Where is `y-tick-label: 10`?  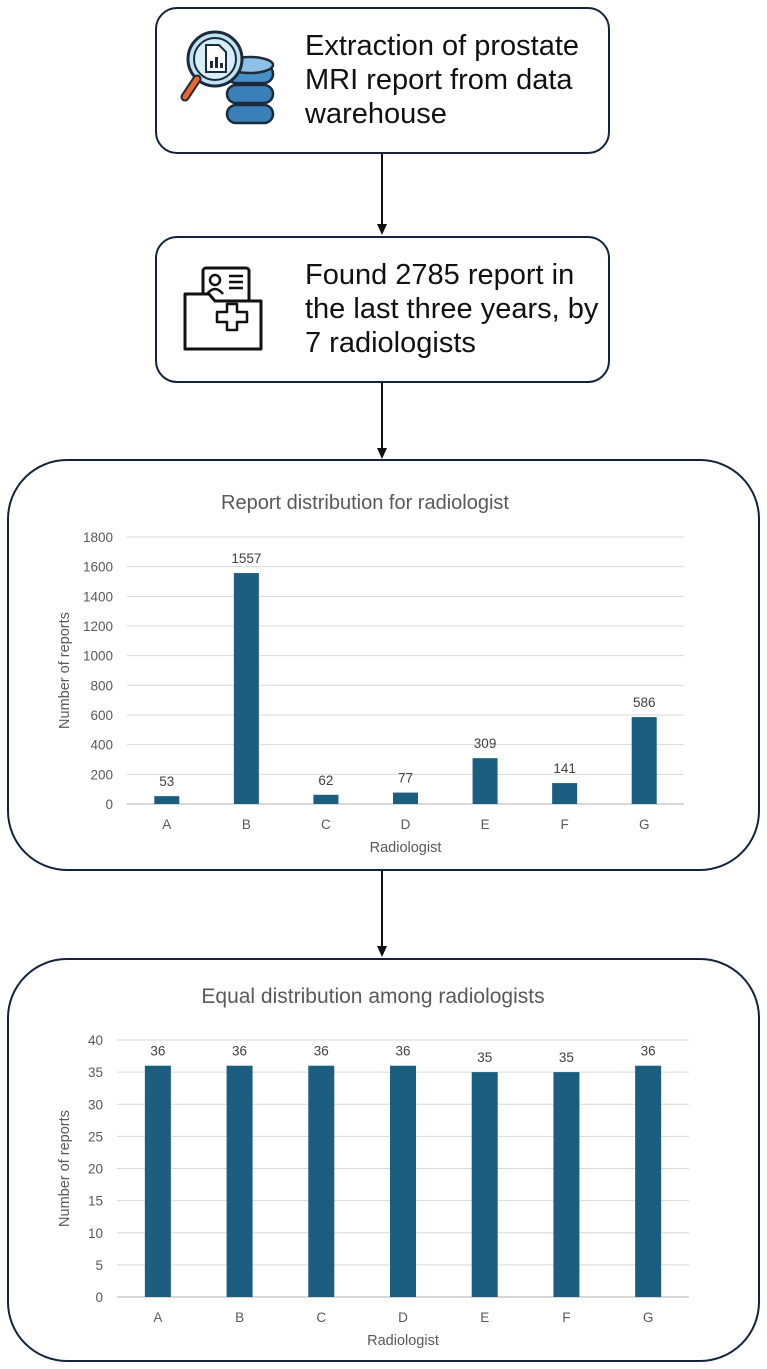
y-tick-label: 10 is located at coordinates (95, 1233).